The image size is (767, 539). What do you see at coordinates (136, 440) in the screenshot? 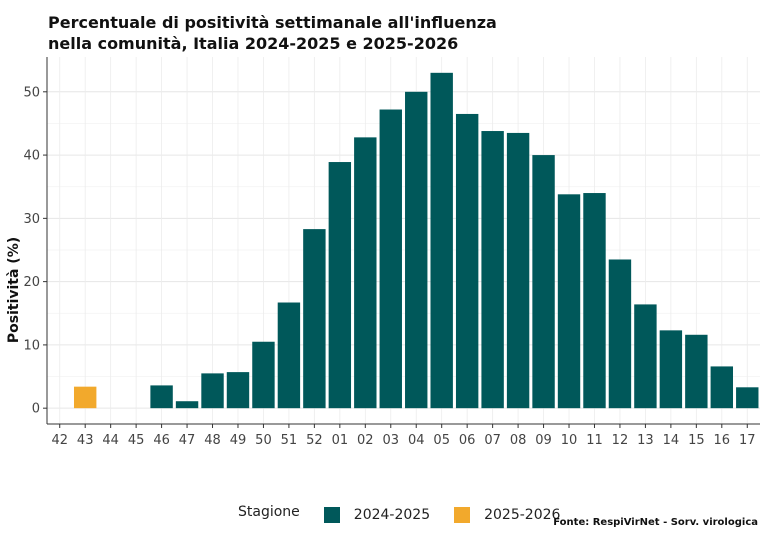
I see `x-tick-label: 45` at bounding box center [136, 440].